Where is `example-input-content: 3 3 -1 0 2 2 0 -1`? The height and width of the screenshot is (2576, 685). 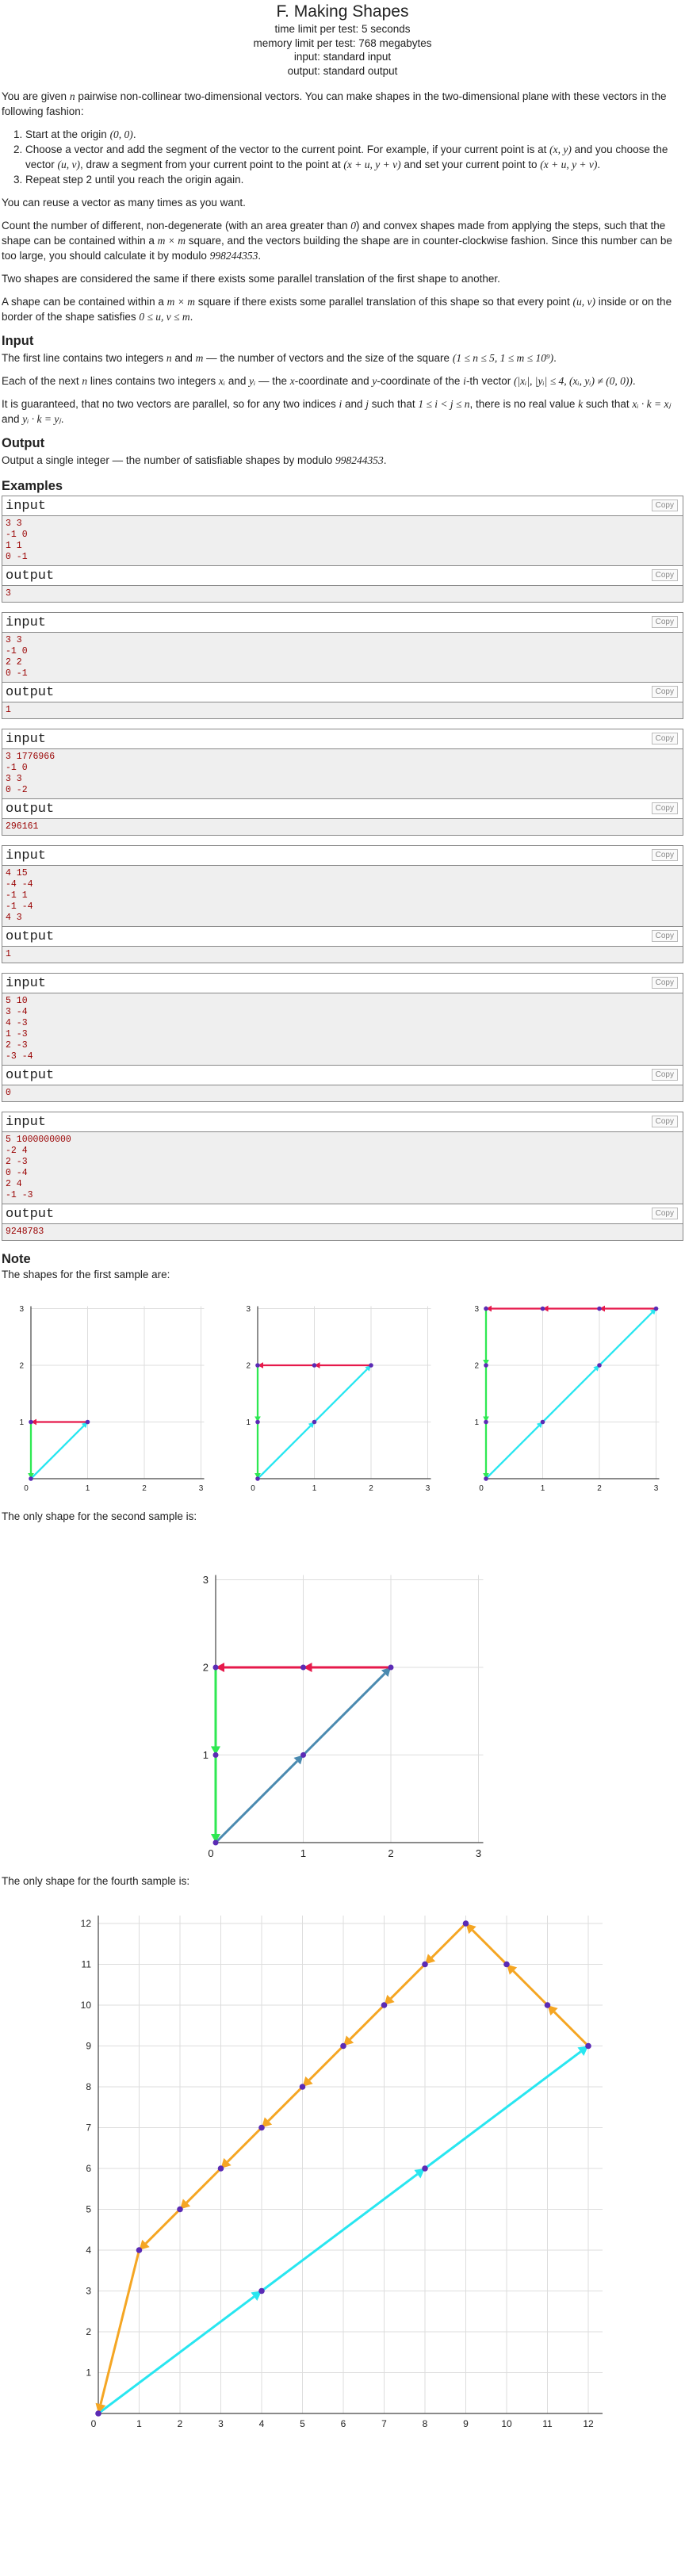
example-input-content: 3 3 -1 0 2 2 0 -1 is located at coordinates (342, 657).